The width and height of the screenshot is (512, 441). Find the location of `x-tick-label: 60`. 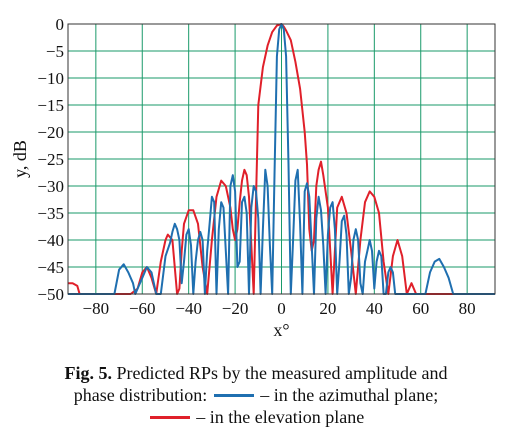

x-tick-label: 60 is located at coordinates (420, 308).